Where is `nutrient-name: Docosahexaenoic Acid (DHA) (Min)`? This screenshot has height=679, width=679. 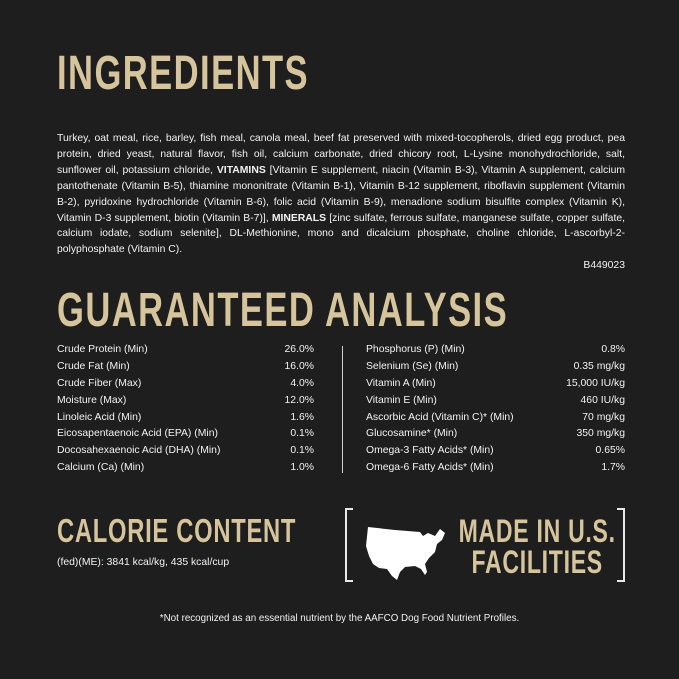 nutrient-name: Docosahexaenoic Acid (DHA) (Min) is located at coordinates (139, 451).